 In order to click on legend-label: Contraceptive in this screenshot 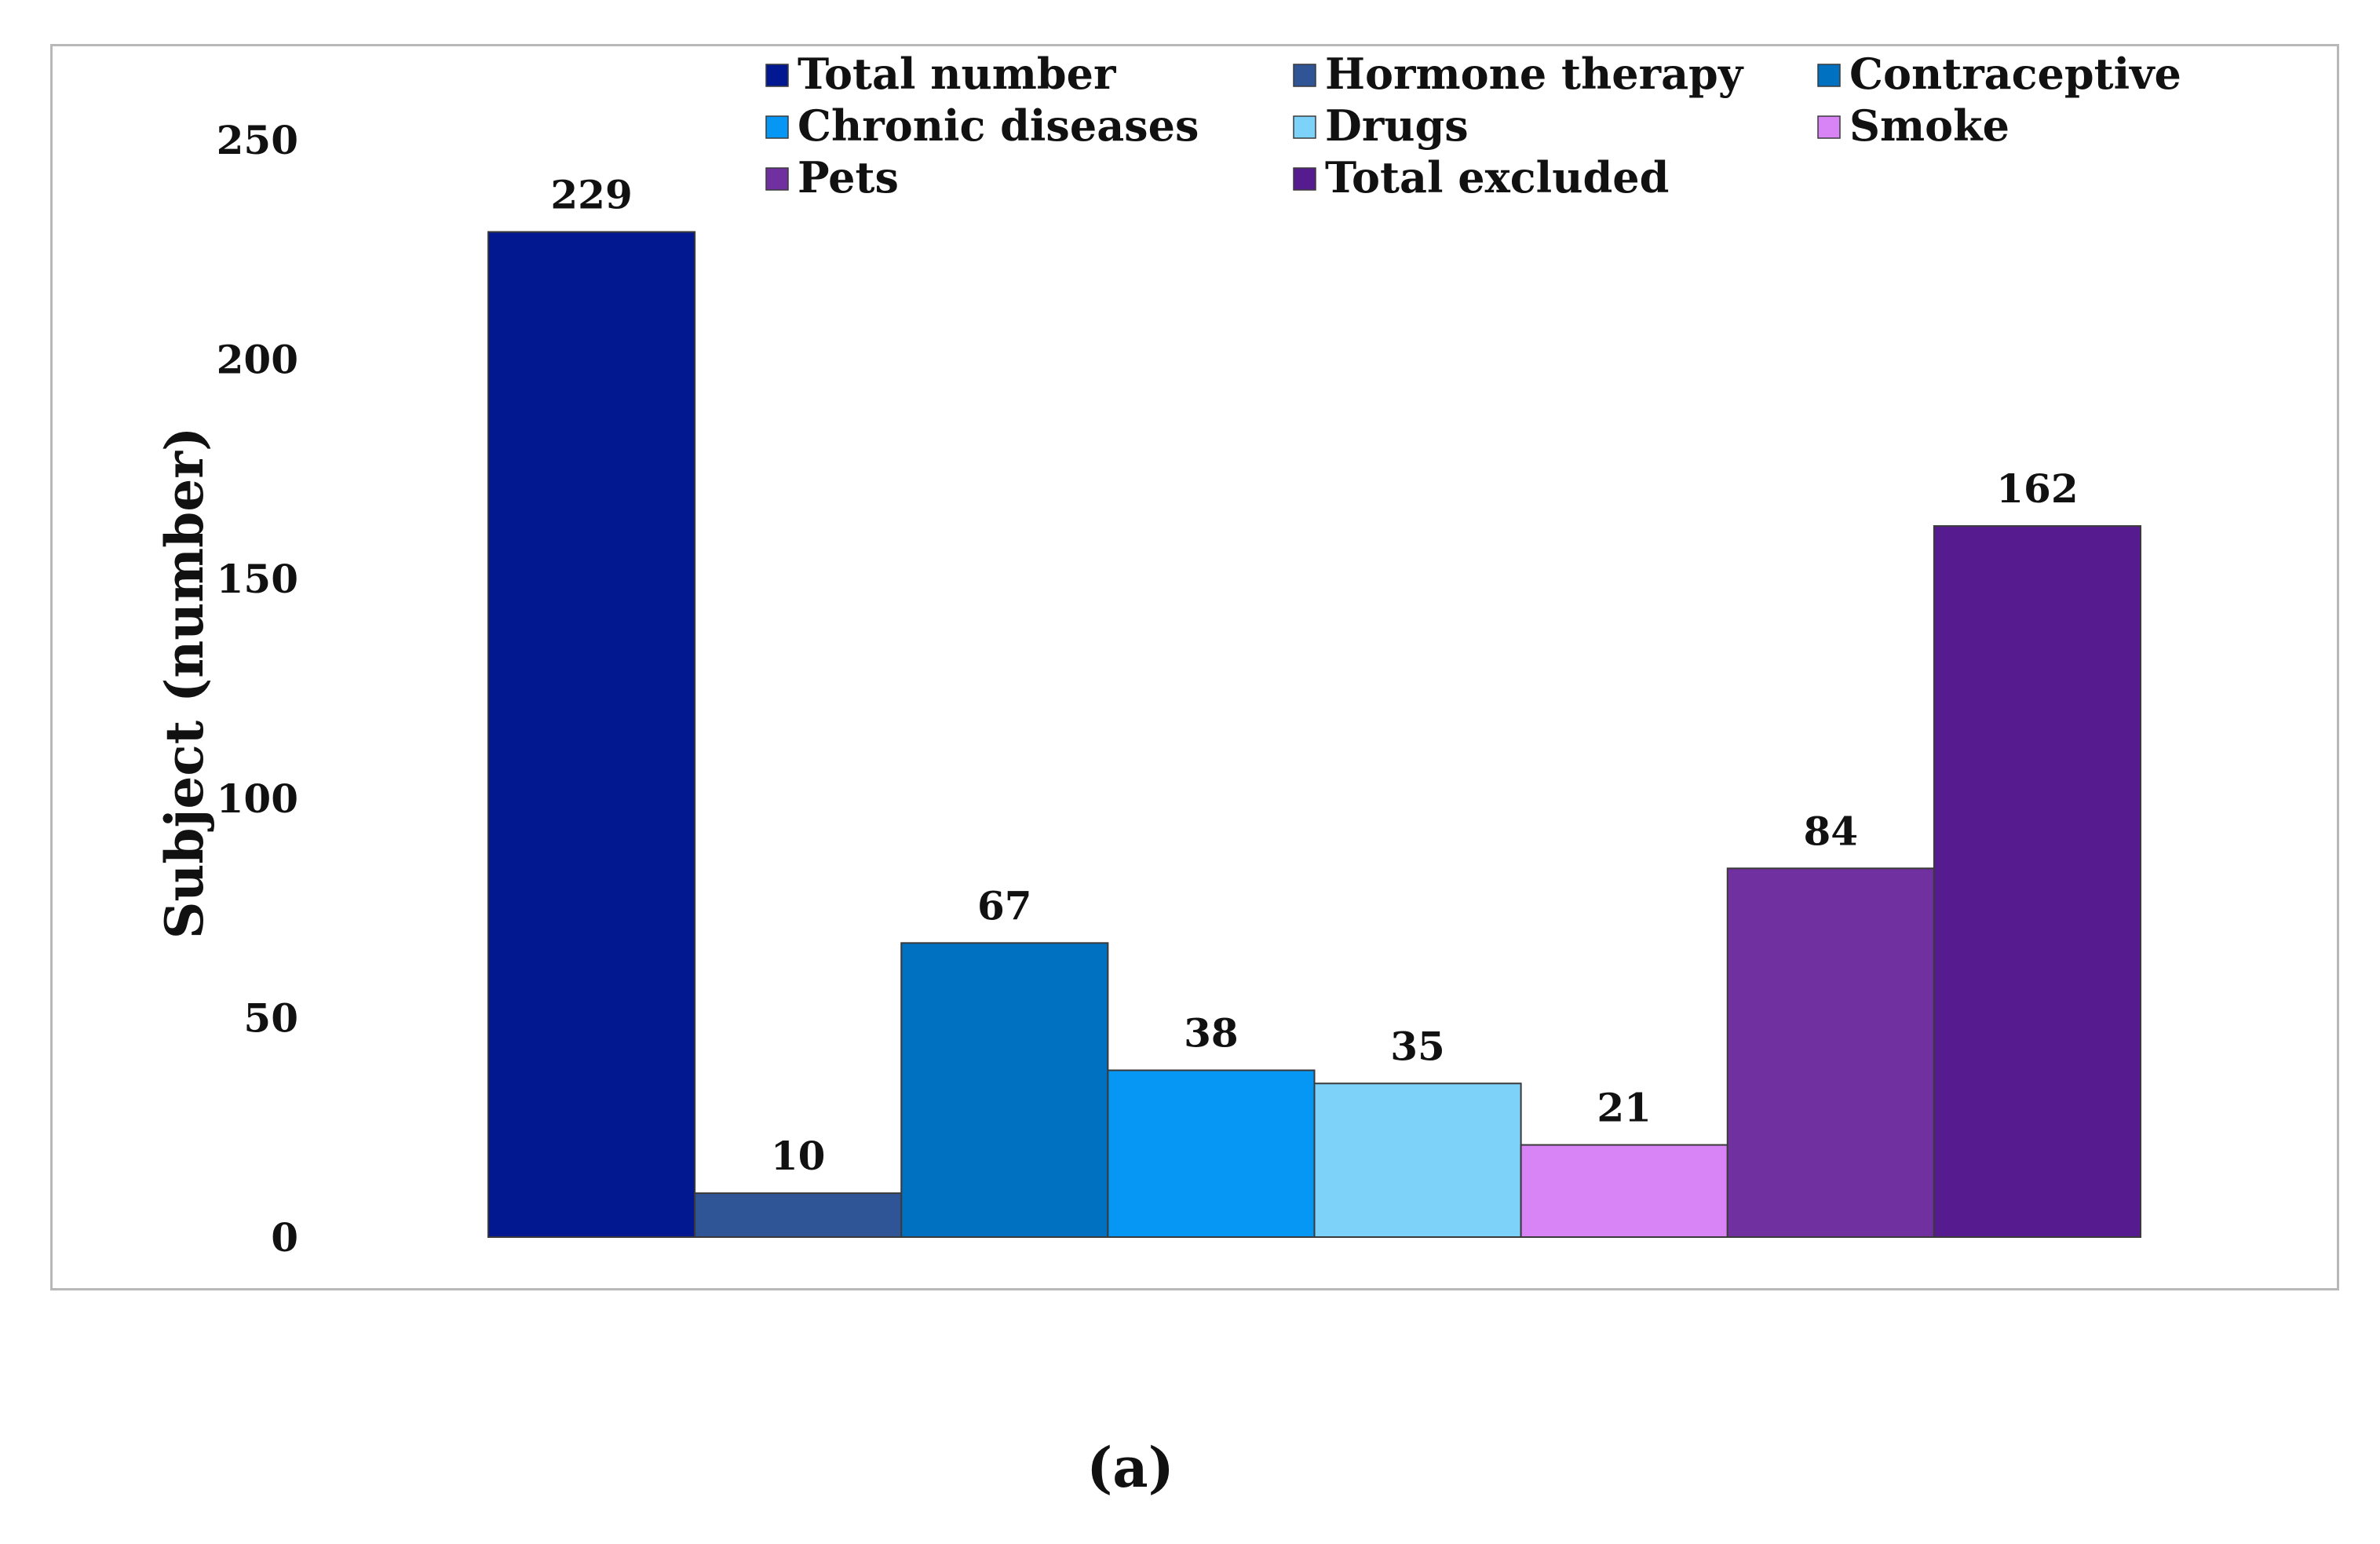, I will do `click(2015, 74)`.